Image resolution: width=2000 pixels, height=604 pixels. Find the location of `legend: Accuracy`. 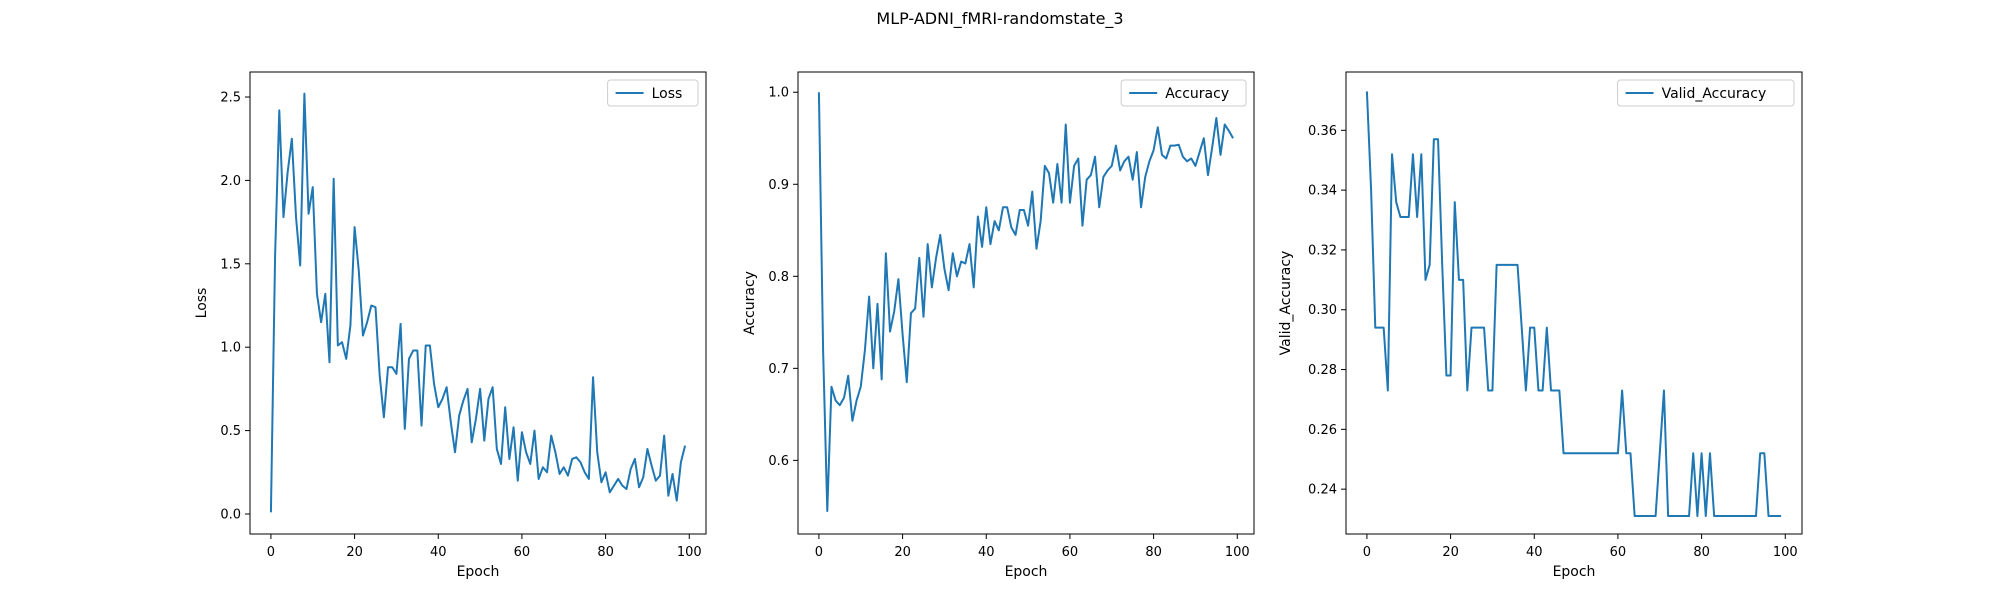

legend: Accuracy is located at coordinates (1183, 93).